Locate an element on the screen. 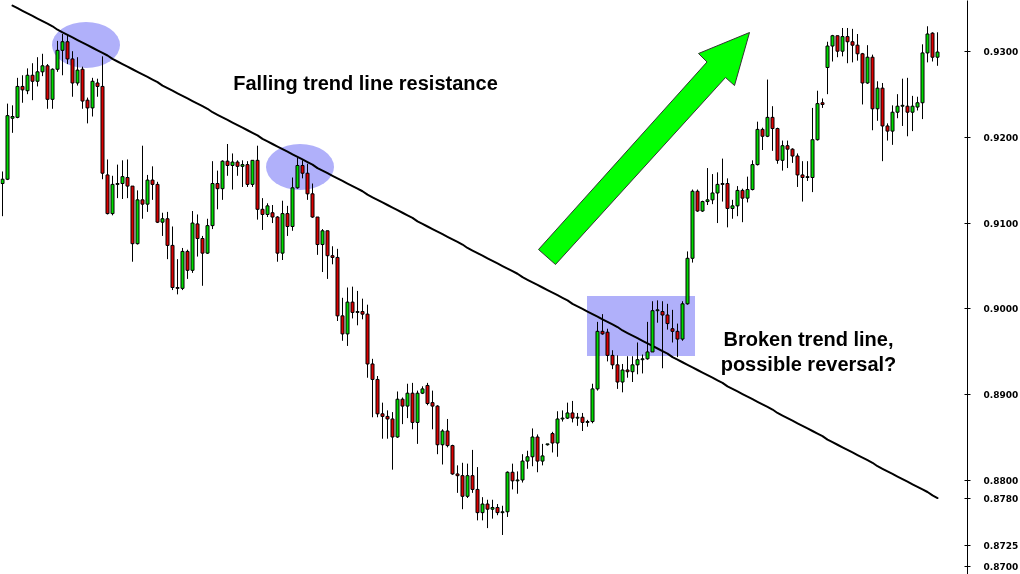  y-tick-label: 0.8700 is located at coordinates (1001, 567).